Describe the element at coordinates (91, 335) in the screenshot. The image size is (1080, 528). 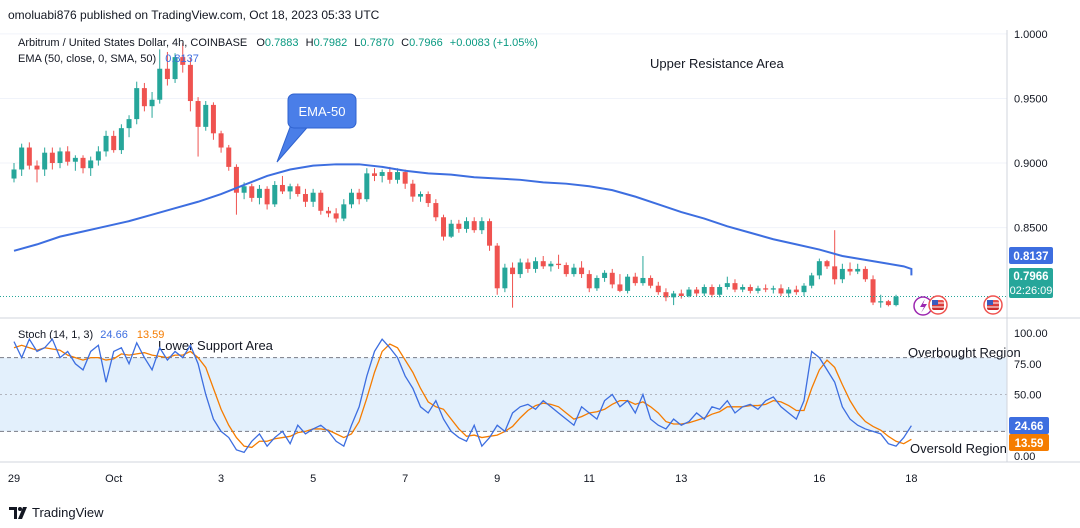
I see `svg-text:Stoch (14, 1, 3) 24.66: Stoch (14, 1, 3) 24.66 13.59` at that location.